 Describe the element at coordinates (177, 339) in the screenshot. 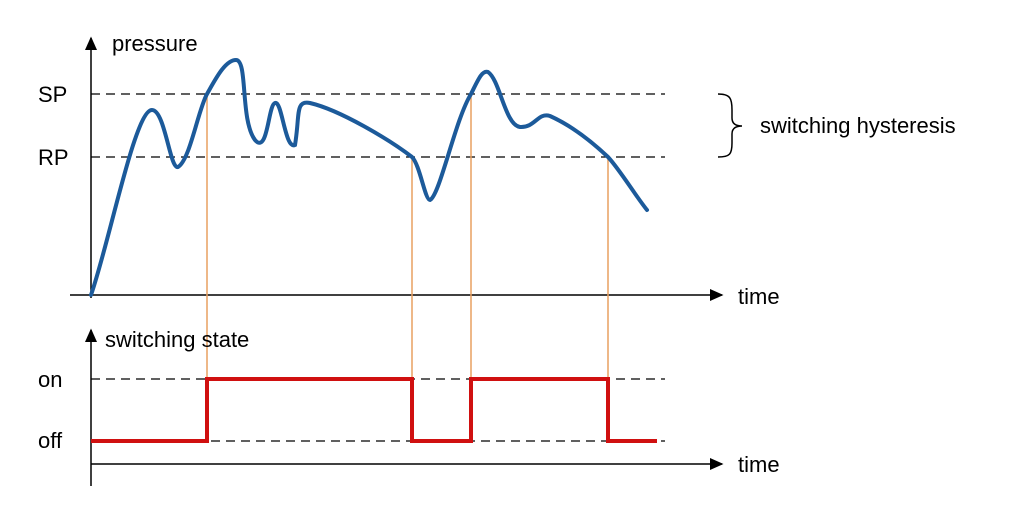

I see `y-label: switching state` at that location.